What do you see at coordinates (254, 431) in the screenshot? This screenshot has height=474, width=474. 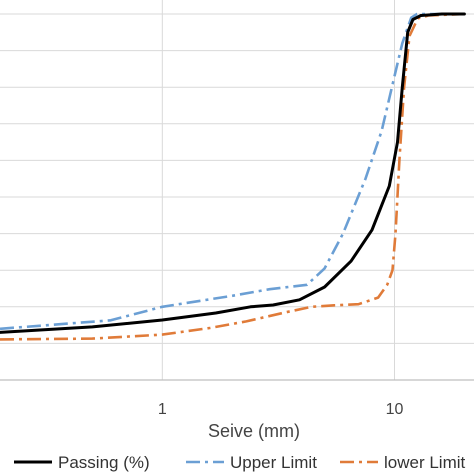 I see `x-axis-title: Seive (mm)` at bounding box center [254, 431].